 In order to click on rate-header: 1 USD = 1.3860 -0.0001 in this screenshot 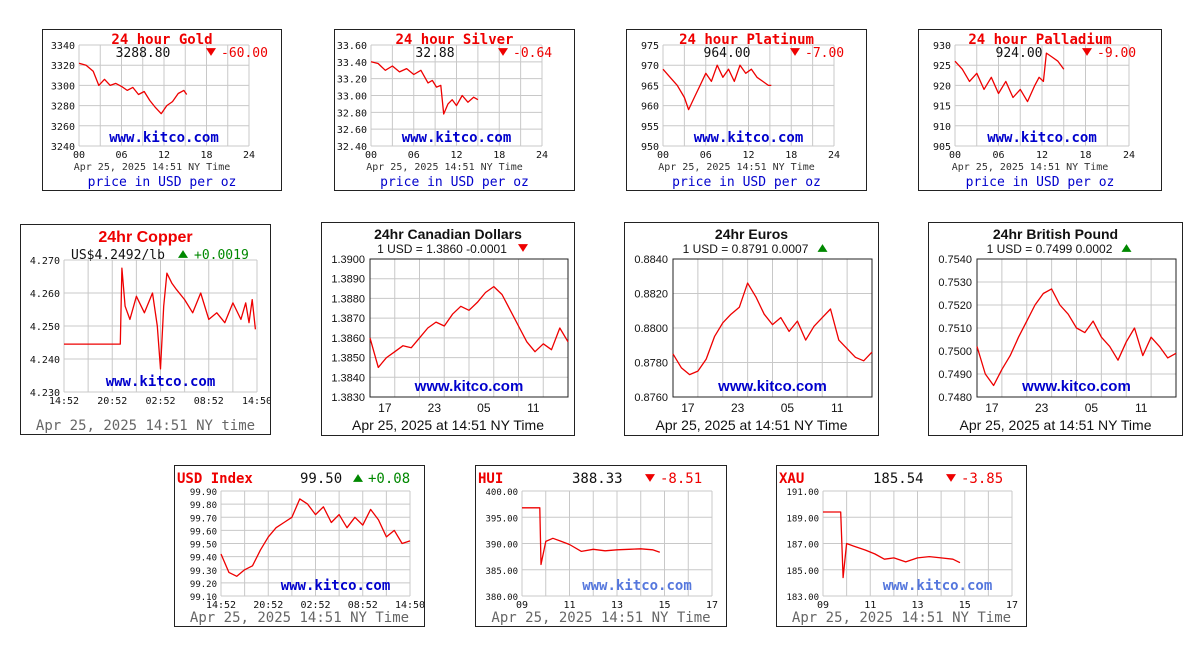, I will do `click(442, 249)`.